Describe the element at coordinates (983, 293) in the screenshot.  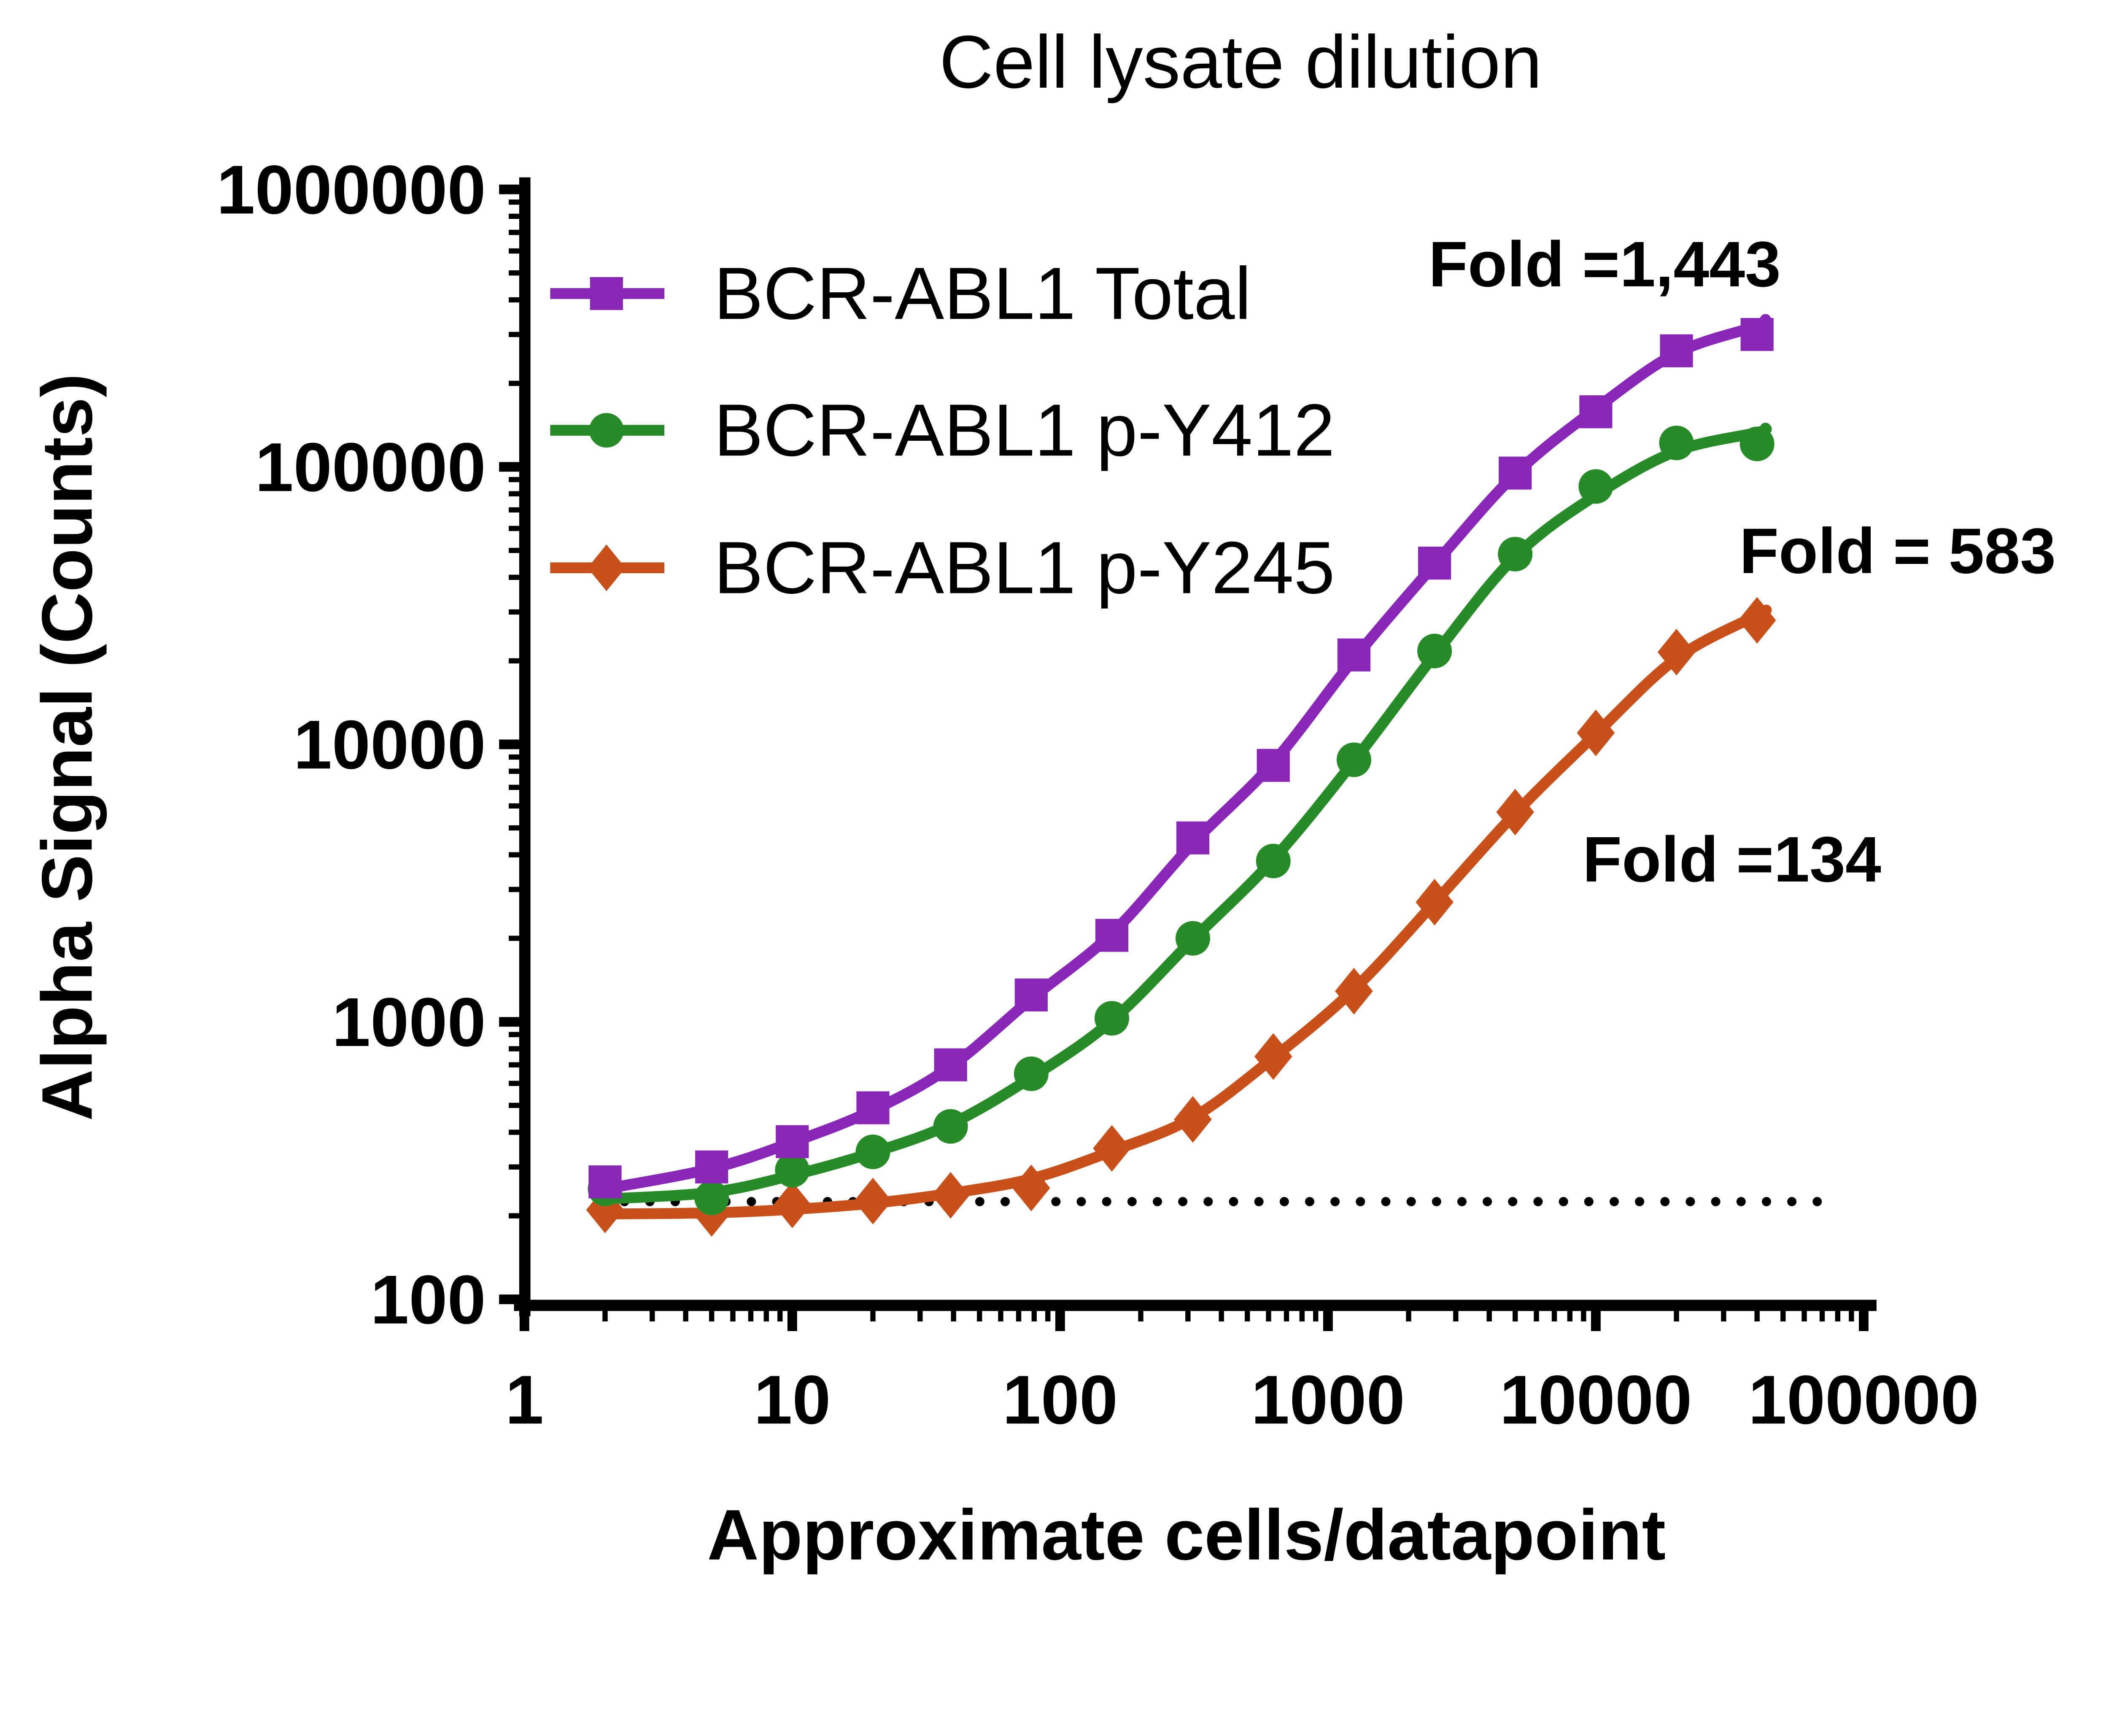
I see `legend-label-total: BCR-ABL1 Total` at that location.